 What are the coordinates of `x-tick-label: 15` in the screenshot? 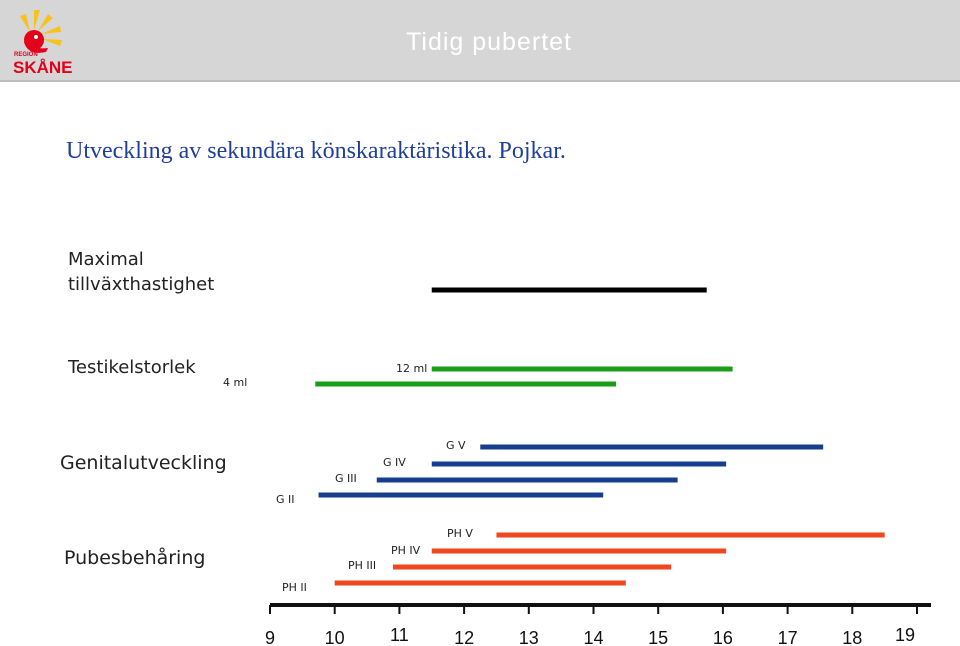 It's located at (658, 637).